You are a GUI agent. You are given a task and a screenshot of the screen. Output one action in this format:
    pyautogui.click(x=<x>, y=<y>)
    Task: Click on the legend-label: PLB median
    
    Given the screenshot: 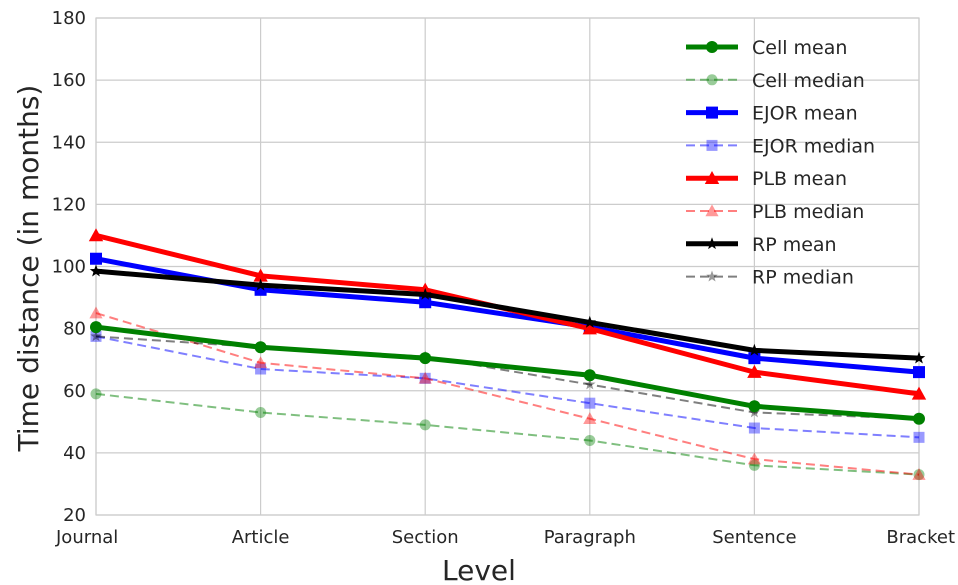 What is the action you would take?
    pyautogui.click(x=808, y=212)
    